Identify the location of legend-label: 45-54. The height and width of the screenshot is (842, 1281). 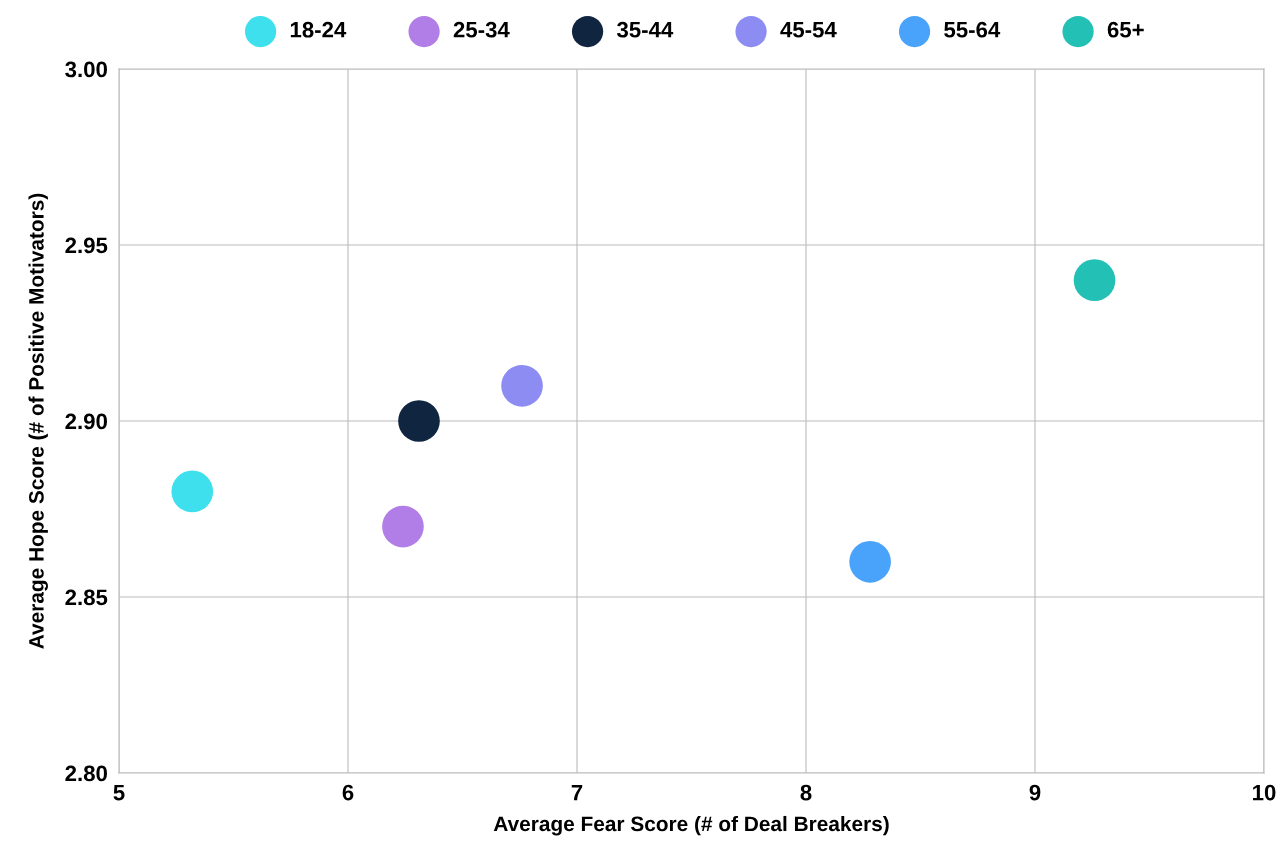
(808, 30).